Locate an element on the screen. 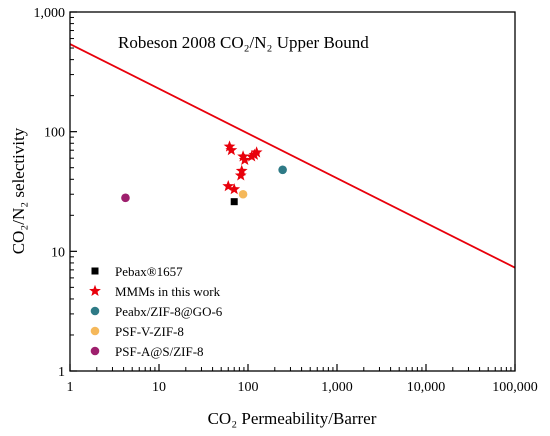 This screenshot has height=436, width=550. legend-label: Peabx/ZIF-8@GO-6 is located at coordinates (169, 311).